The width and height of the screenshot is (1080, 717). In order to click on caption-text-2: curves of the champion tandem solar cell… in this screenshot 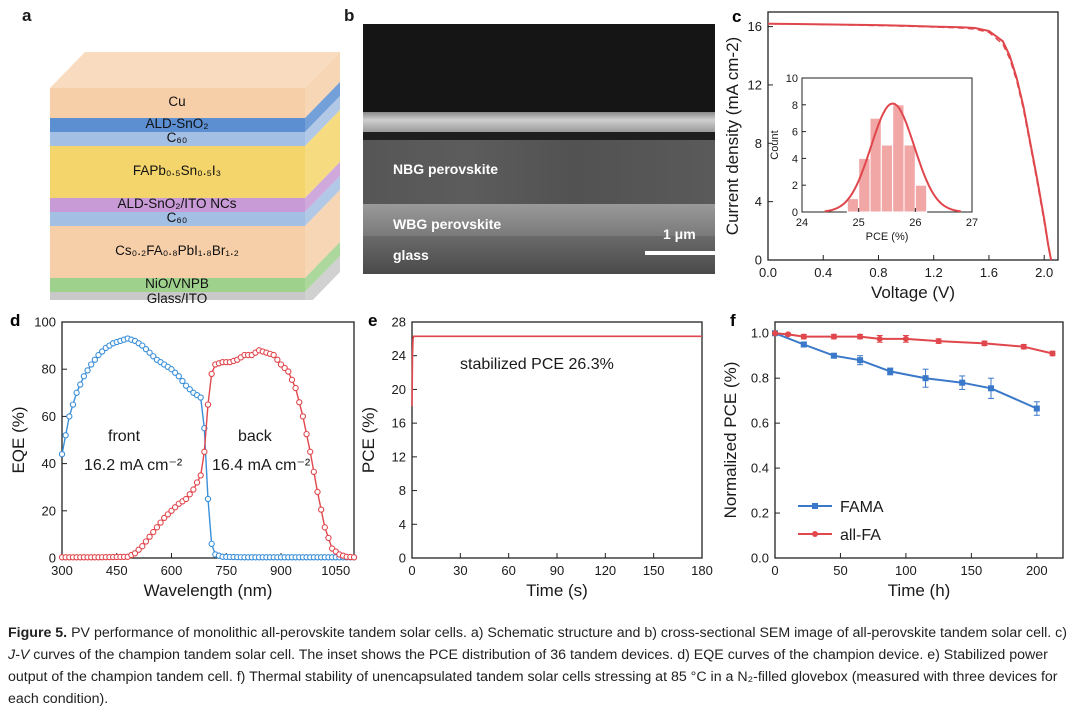, I will do `click(533, 677)`.